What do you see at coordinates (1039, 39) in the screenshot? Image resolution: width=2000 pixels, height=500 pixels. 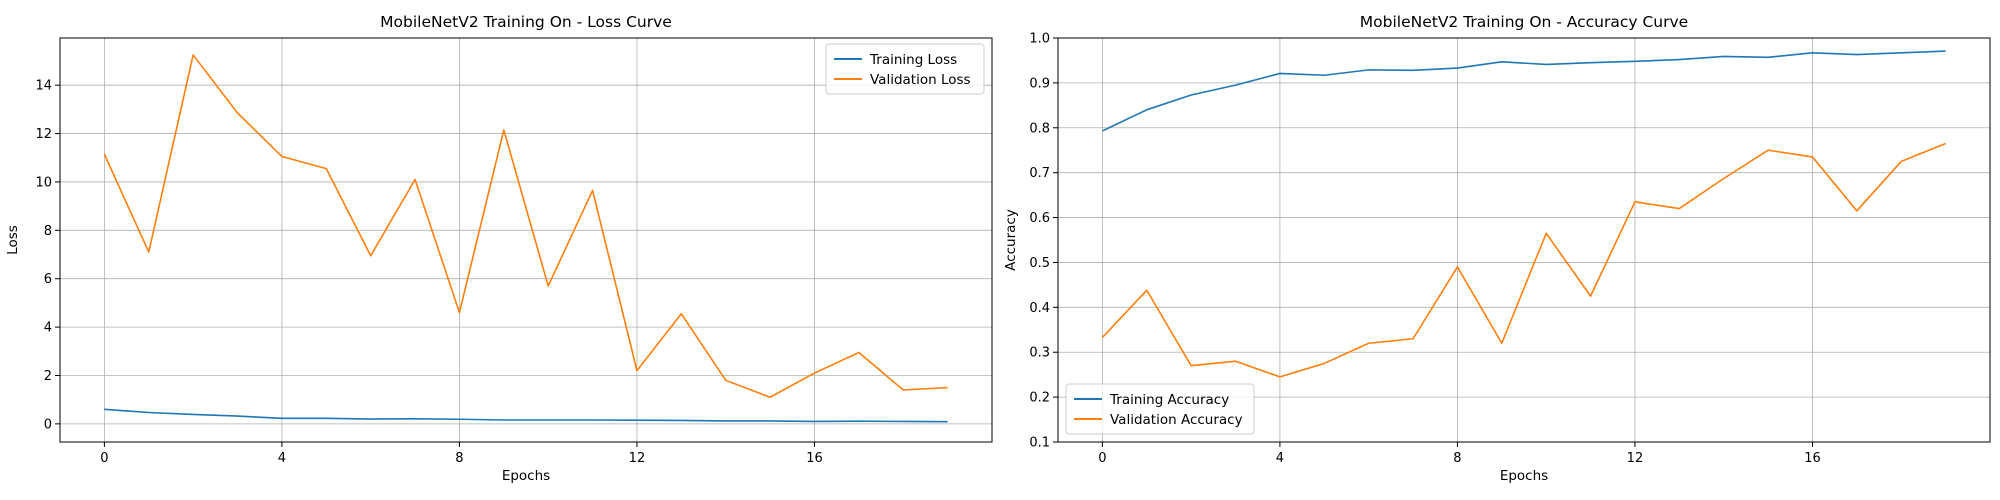 I see `accuracy-y-tick-label-1: 1.0` at bounding box center [1039, 39].